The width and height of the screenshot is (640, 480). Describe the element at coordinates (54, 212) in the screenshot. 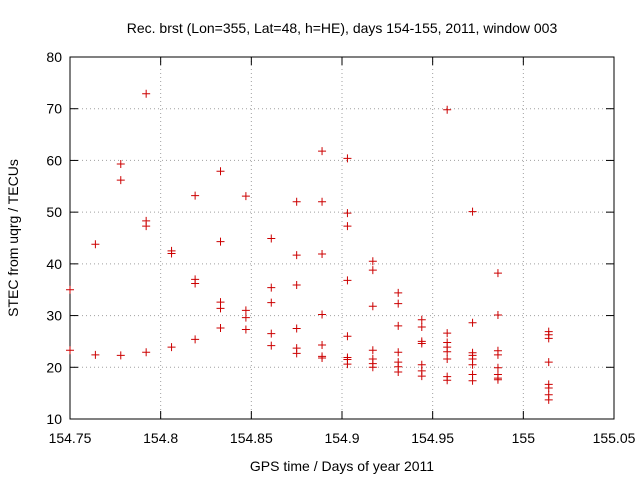

I see `y-tick-label: 50` at that location.